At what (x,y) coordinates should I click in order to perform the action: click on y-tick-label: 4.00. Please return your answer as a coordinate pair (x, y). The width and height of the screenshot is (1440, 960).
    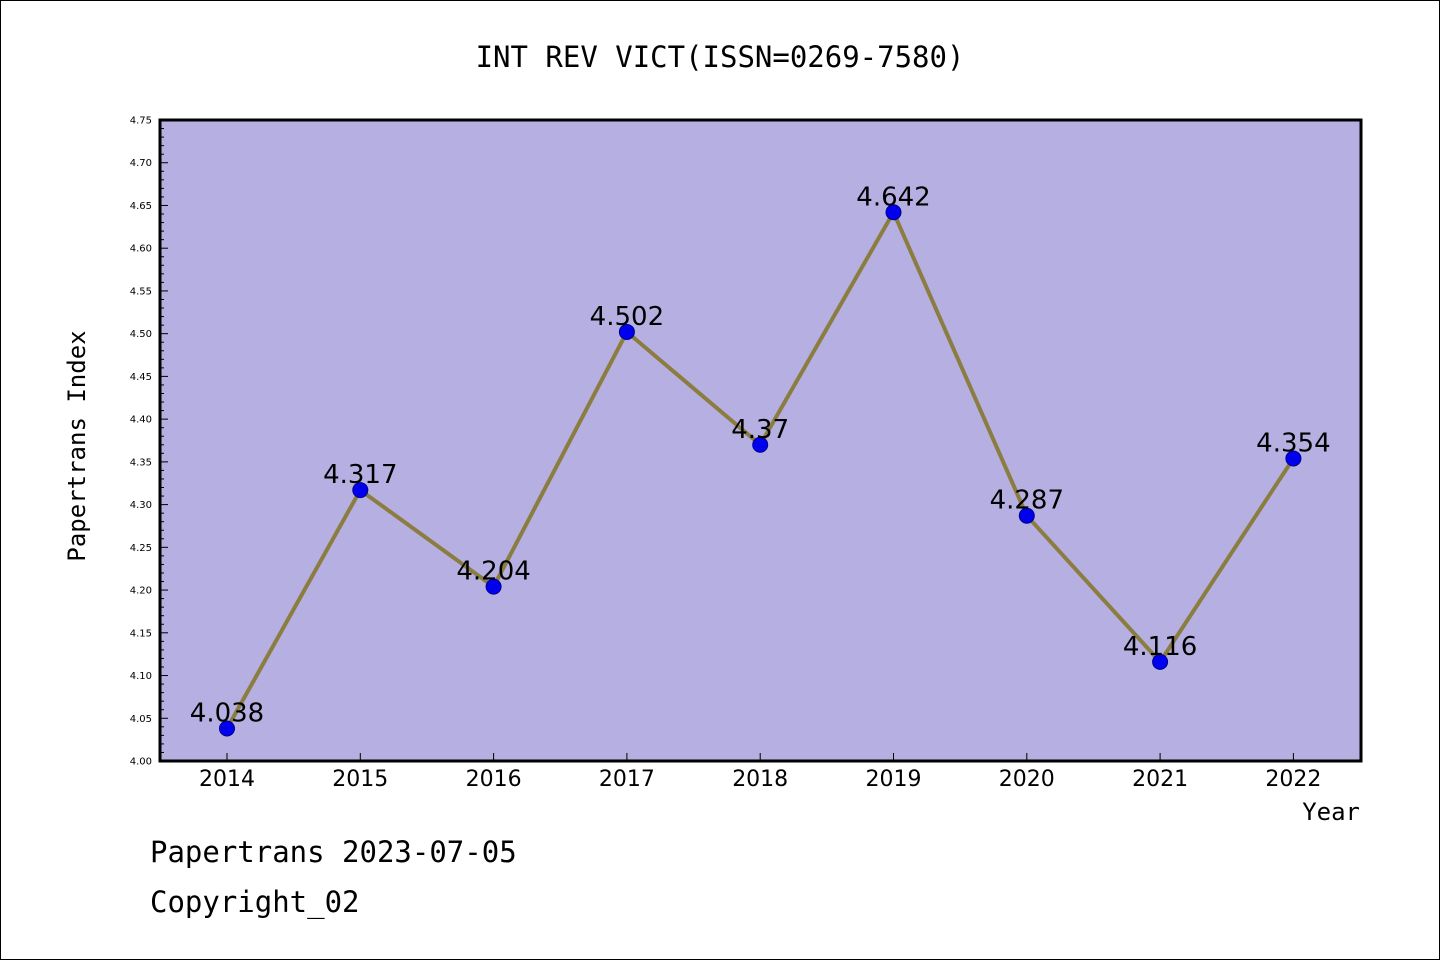
    Looking at the image, I should click on (141, 762).